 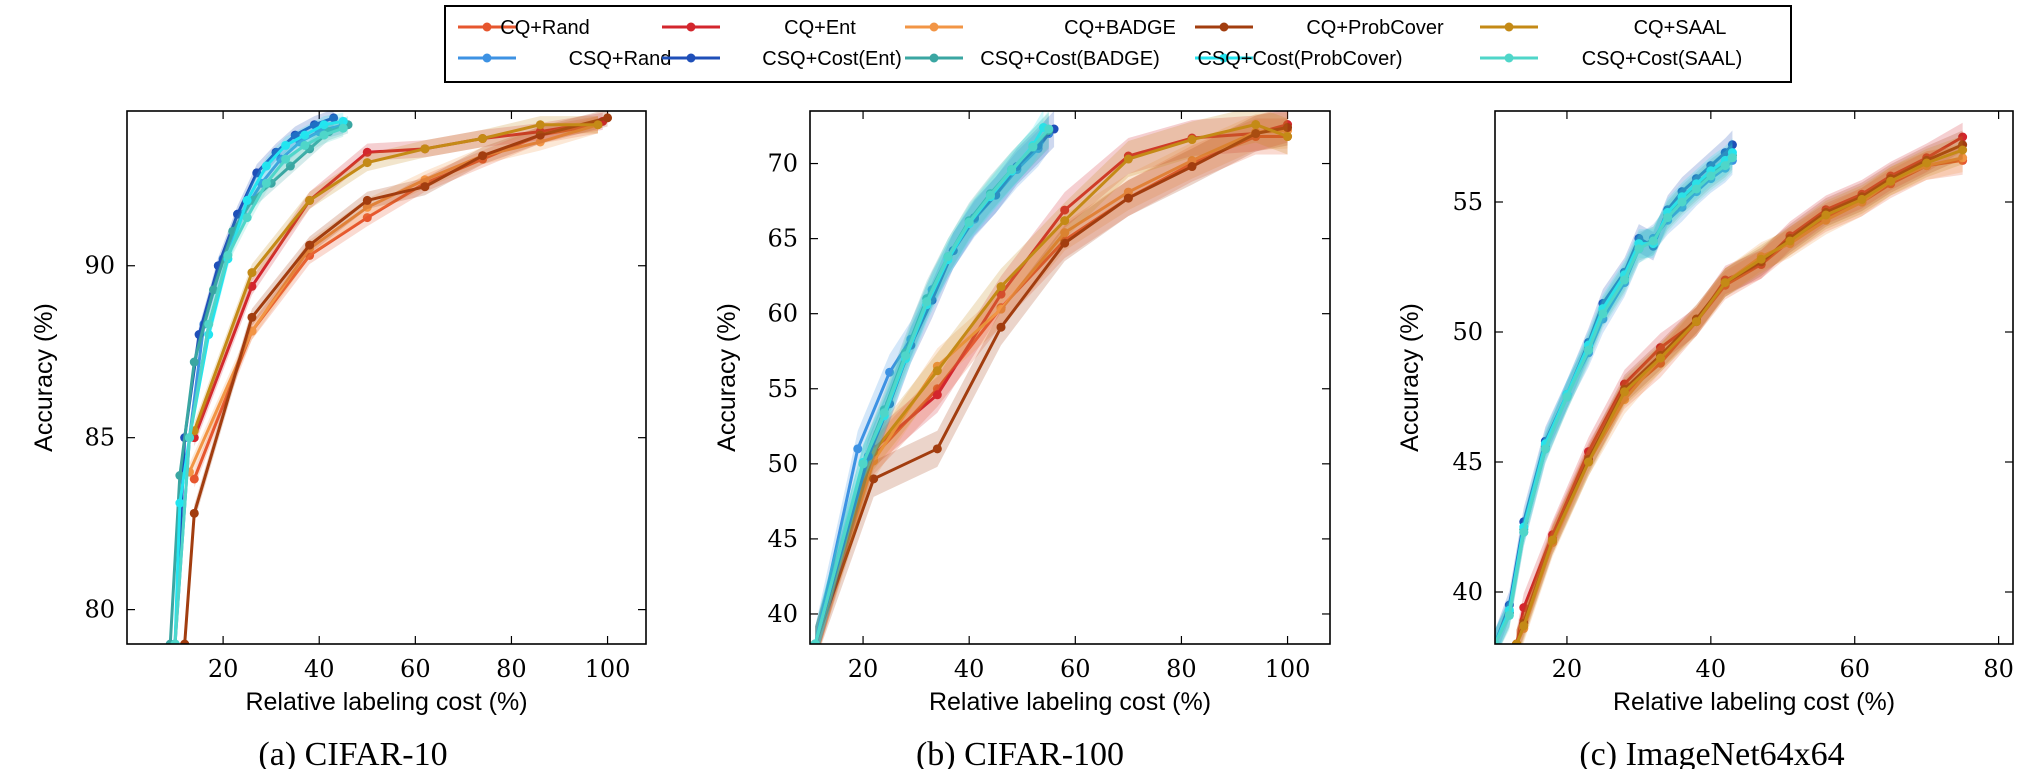 I want to click on legend-label-csq-cost-probcover: CSQ+Cost(ProbCover), so click(x=1299, y=59).